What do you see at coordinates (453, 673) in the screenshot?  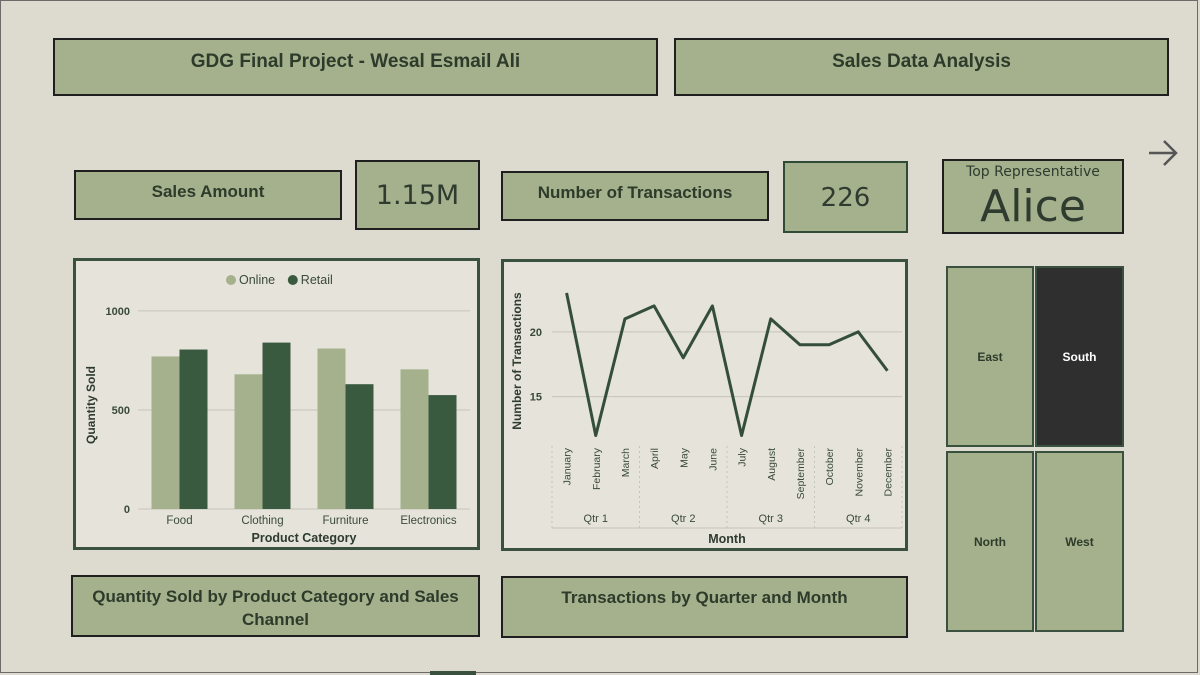 I see `page-tab-indicator` at bounding box center [453, 673].